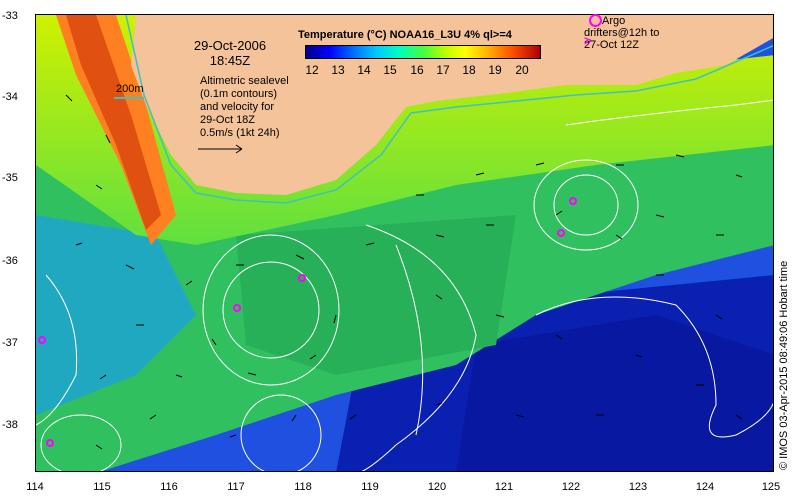 This screenshot has width=800, height=500. What do you see at coordinates (469, 70) in the screenshot?
I see `colorbar-tick: 18` at bounding box center [469, 70].